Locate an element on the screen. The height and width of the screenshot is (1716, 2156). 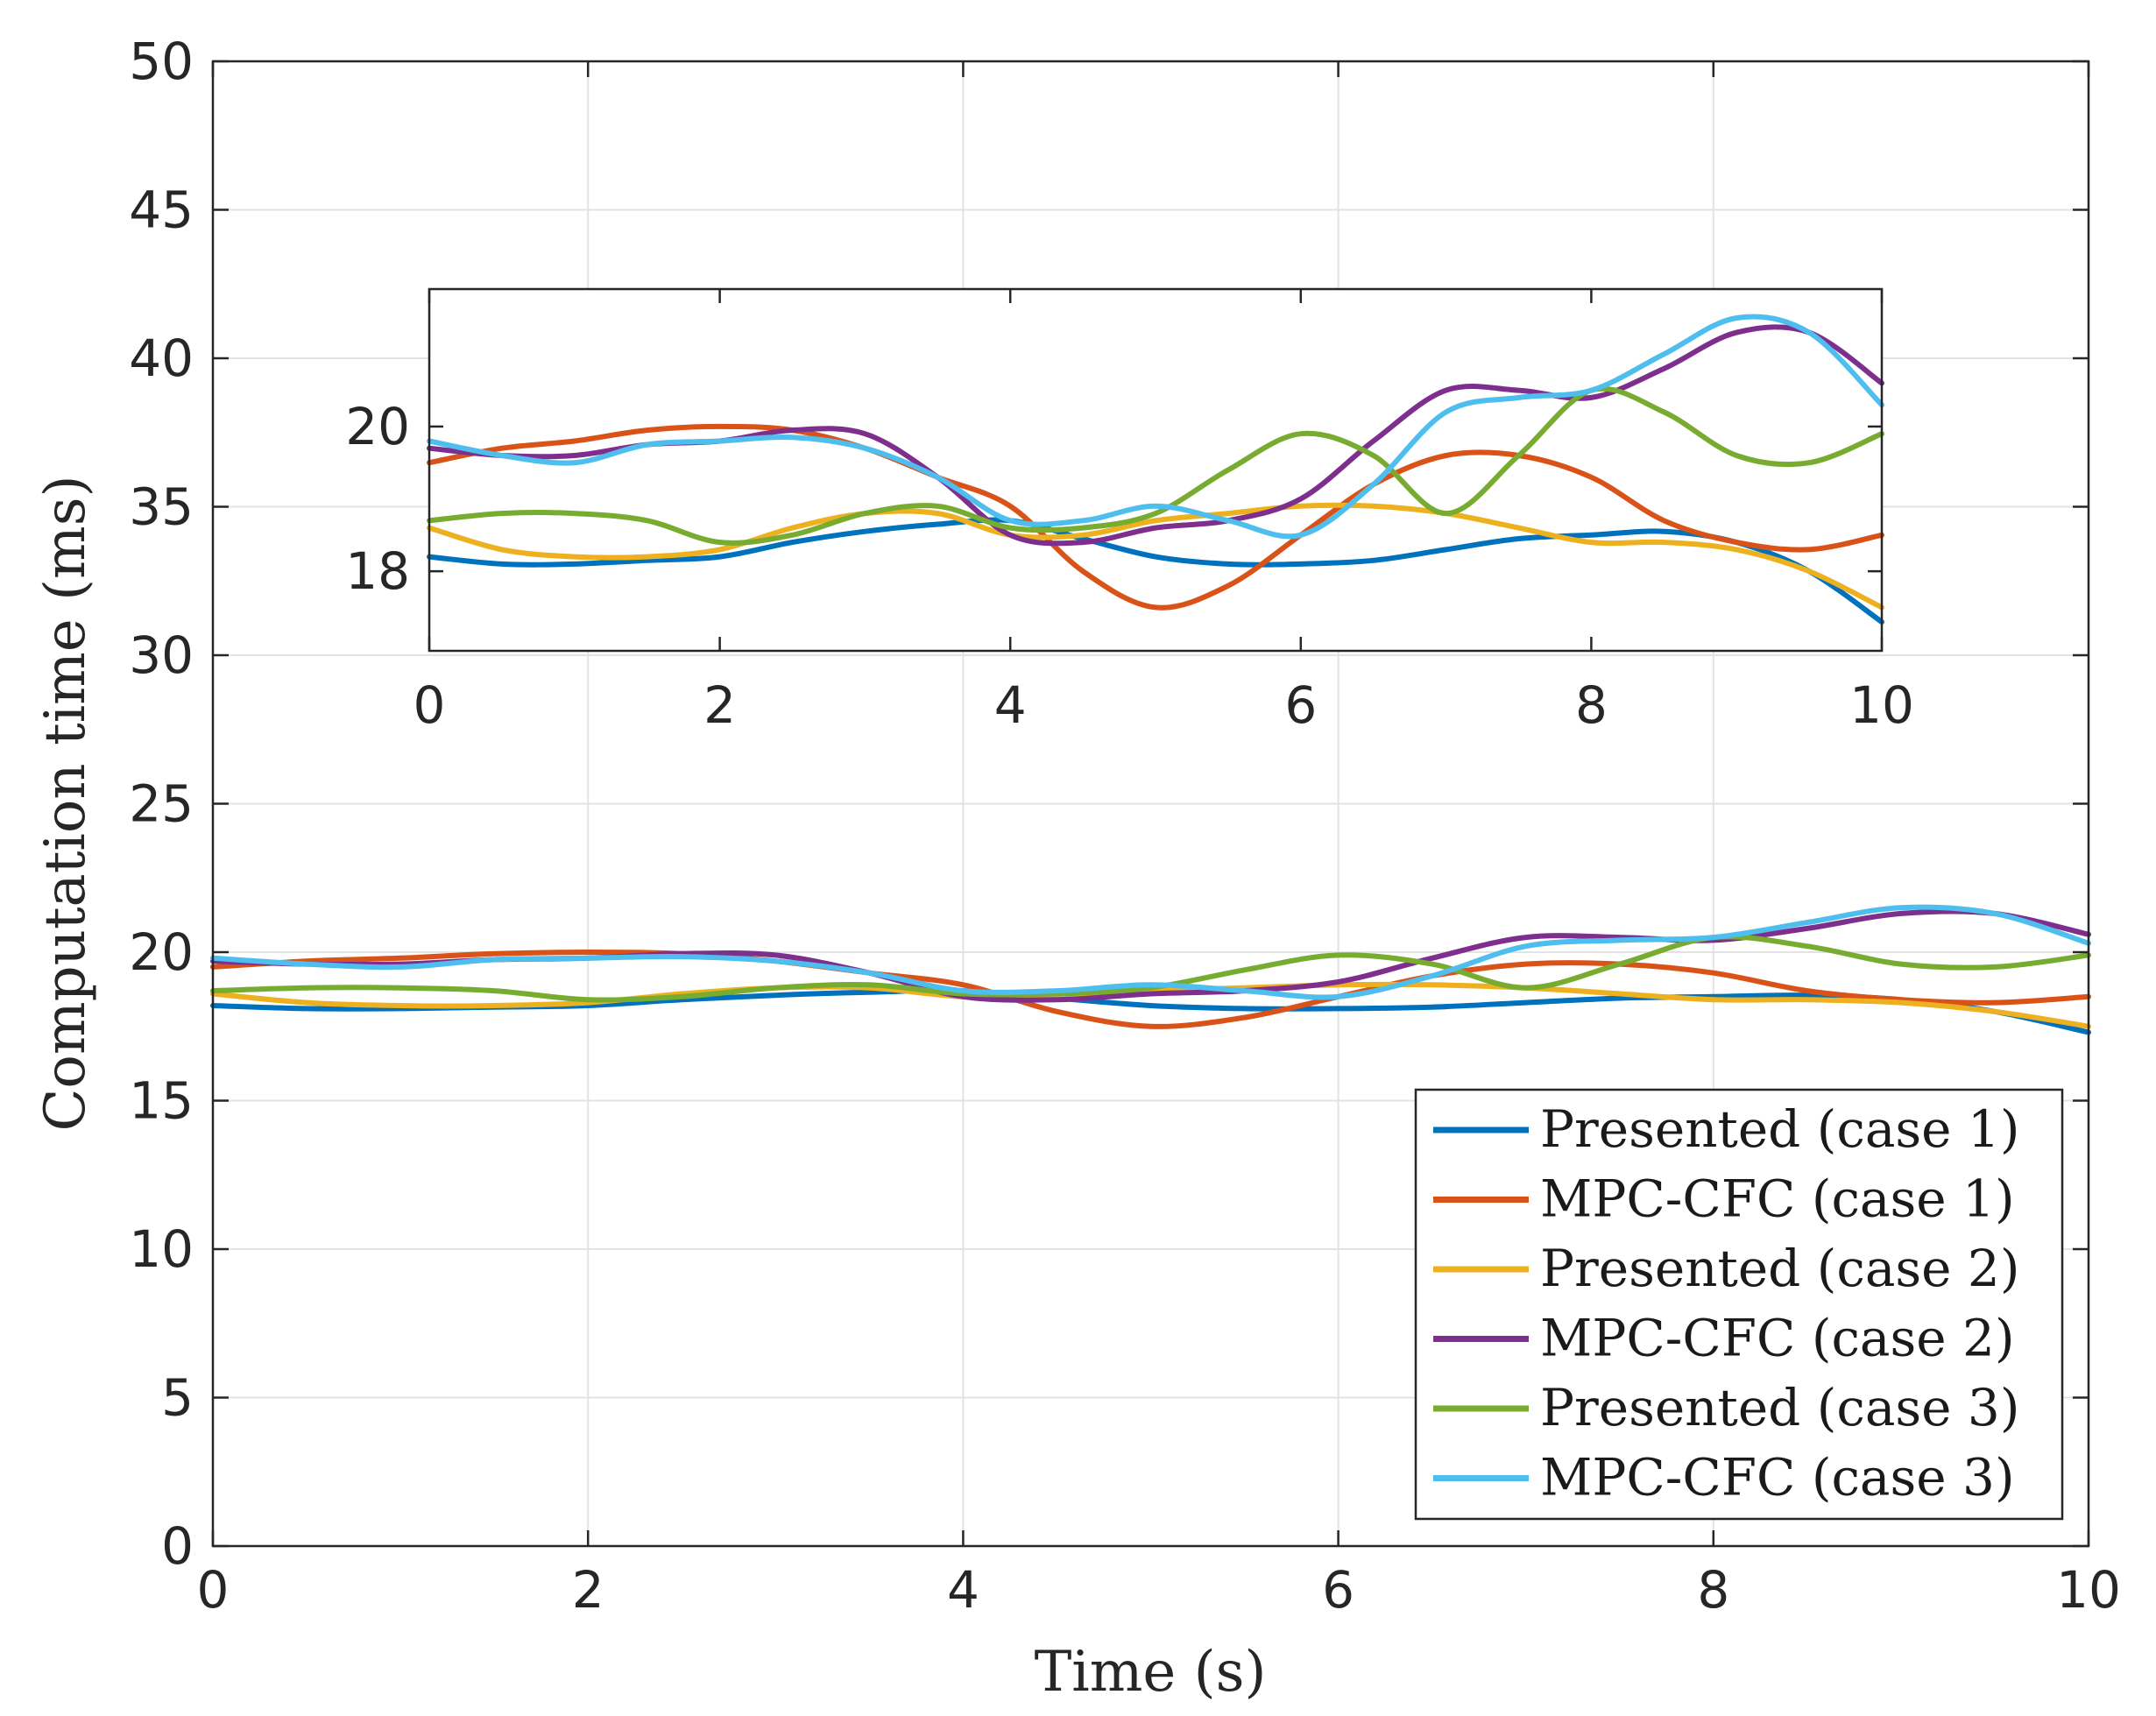
inset-y-tick-label: 18 is located at coordinates (377, 571).